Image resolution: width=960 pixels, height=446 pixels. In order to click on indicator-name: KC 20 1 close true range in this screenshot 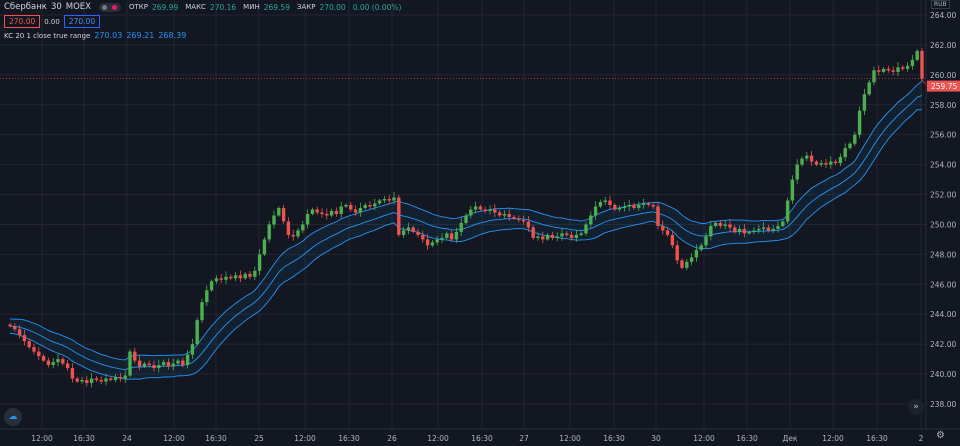, I will do `click(47, 35)`.